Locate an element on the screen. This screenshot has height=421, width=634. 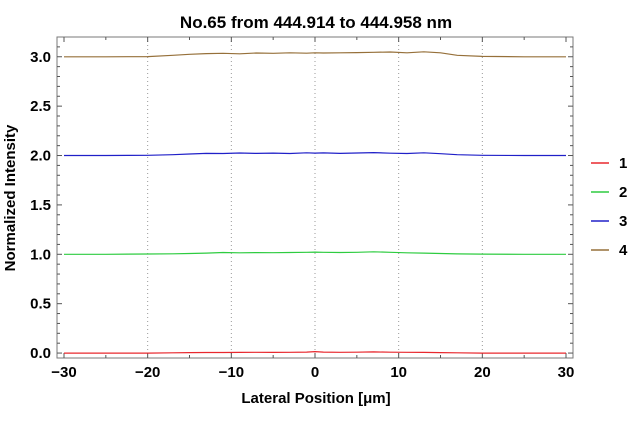
legend-label-1: 1 is located at coordinates (623, 163).